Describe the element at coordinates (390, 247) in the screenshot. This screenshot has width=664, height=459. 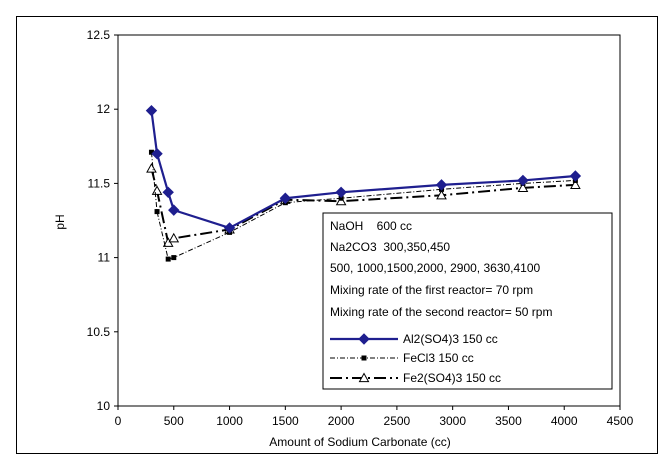
I see `annotation-line-na2co3: Na2CO3 300,350,450` at that location.